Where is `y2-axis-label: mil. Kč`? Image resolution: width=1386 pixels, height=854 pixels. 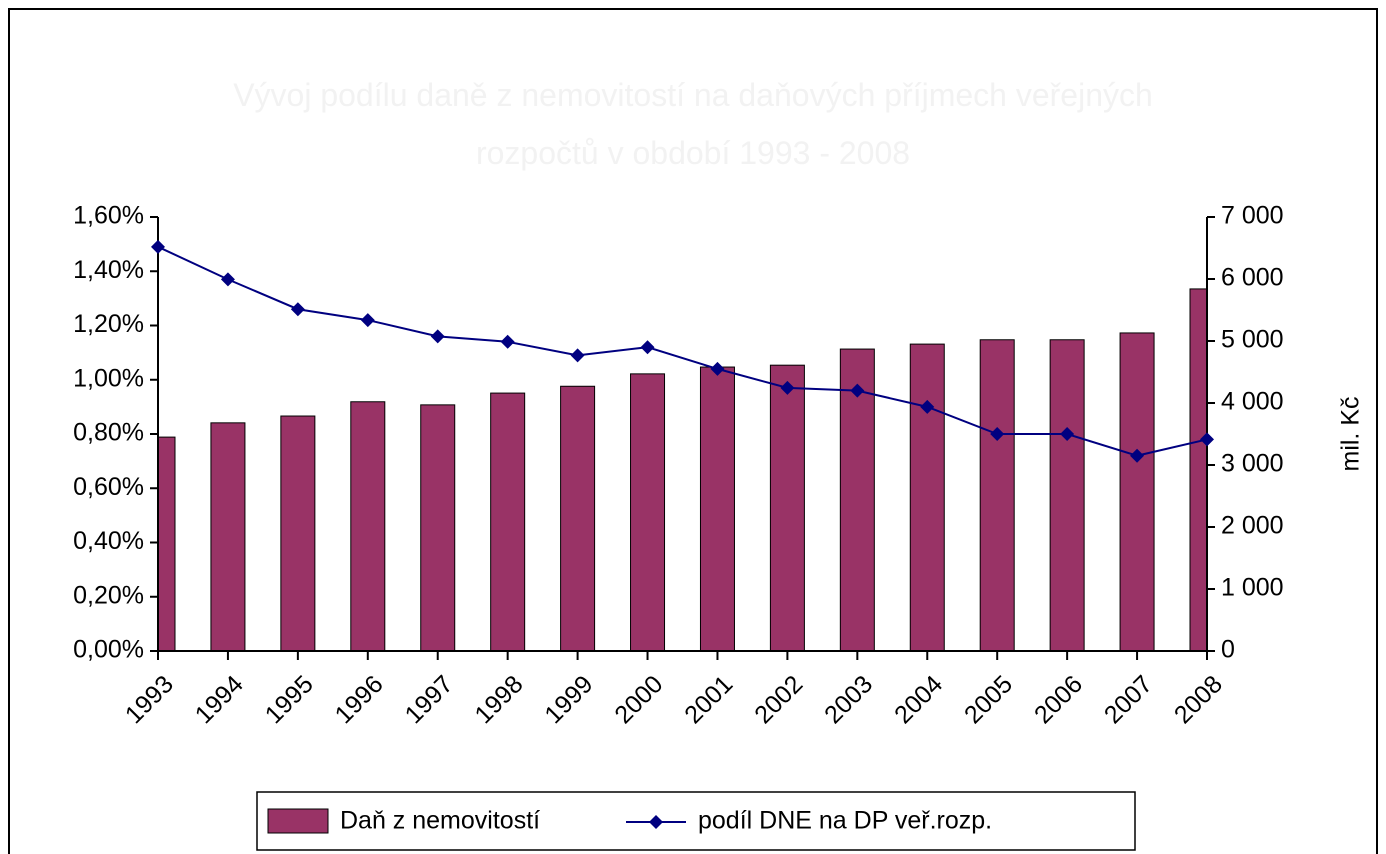
y2-axis-label: mil. Kč is located at coordinates (1351, 434).